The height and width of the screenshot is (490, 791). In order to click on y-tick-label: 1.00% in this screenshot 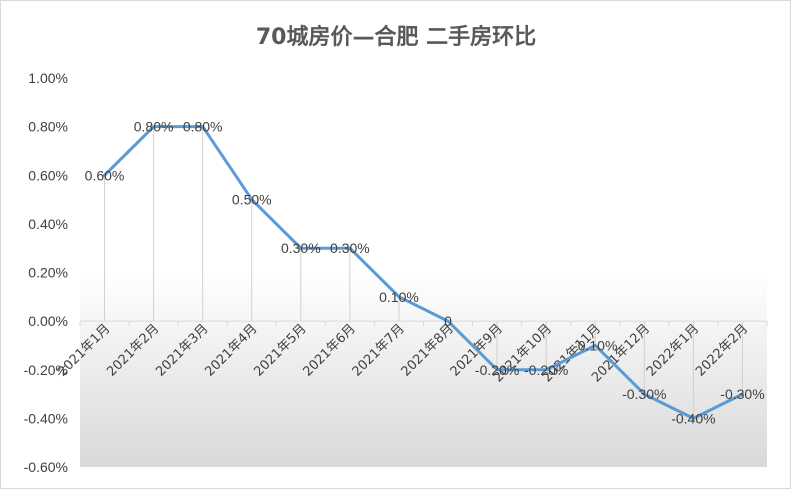, I will do `click(48, 78)`.